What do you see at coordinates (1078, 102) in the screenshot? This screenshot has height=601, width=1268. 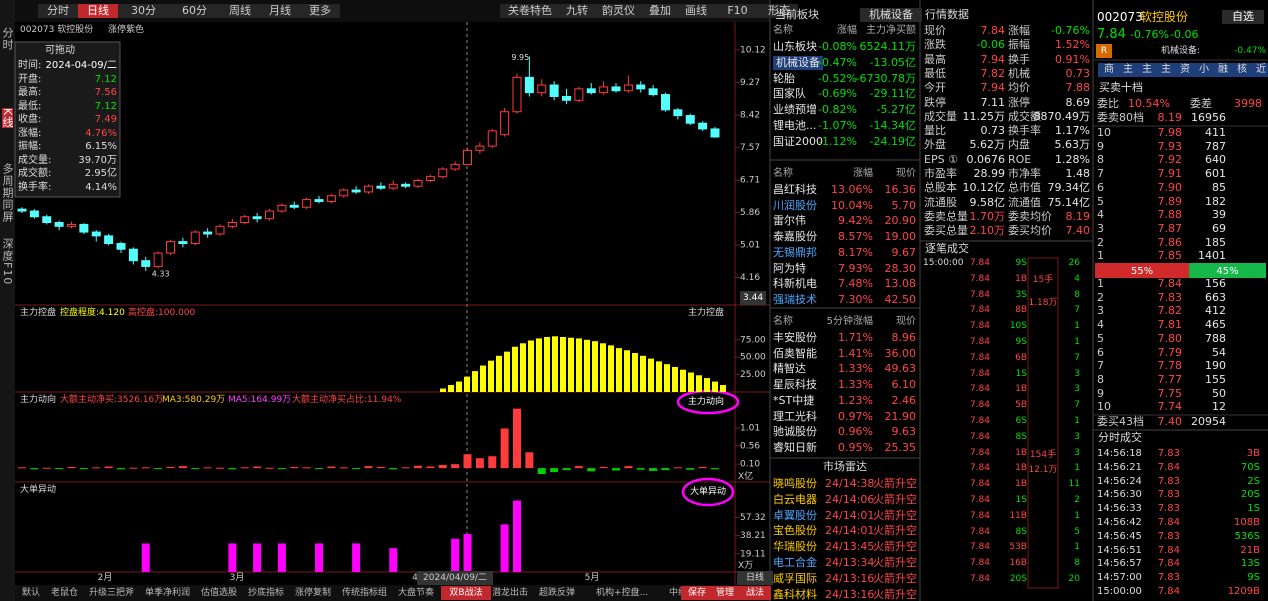 I see `label: 8.69` at bounding box center [1078, 102].